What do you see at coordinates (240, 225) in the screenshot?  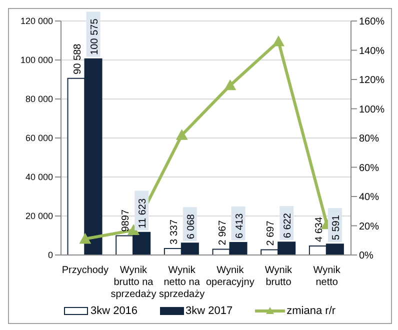 I see `data-label: 6 413` at bounding box center [240, 225].